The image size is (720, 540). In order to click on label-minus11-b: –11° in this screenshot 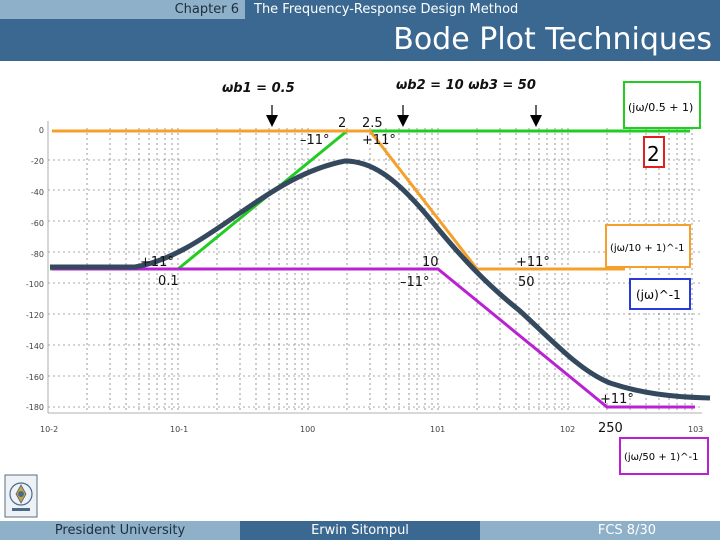, I will do `click(415, 282)`.